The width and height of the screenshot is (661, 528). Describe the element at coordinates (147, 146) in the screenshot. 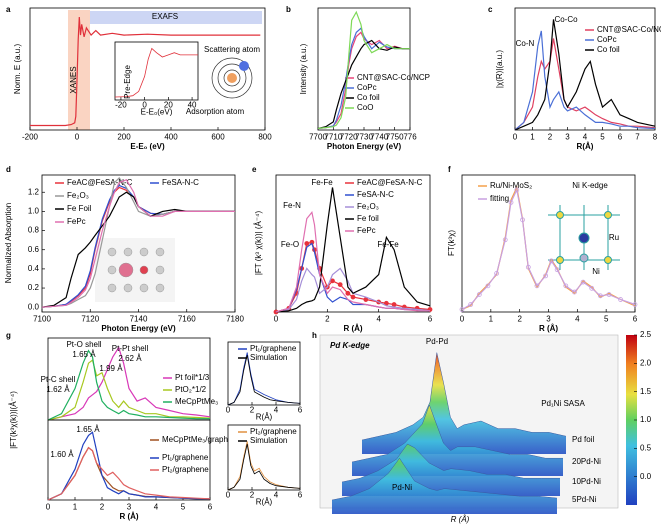

I see `x-axis-label: E-E₀ (eV)` at that location.